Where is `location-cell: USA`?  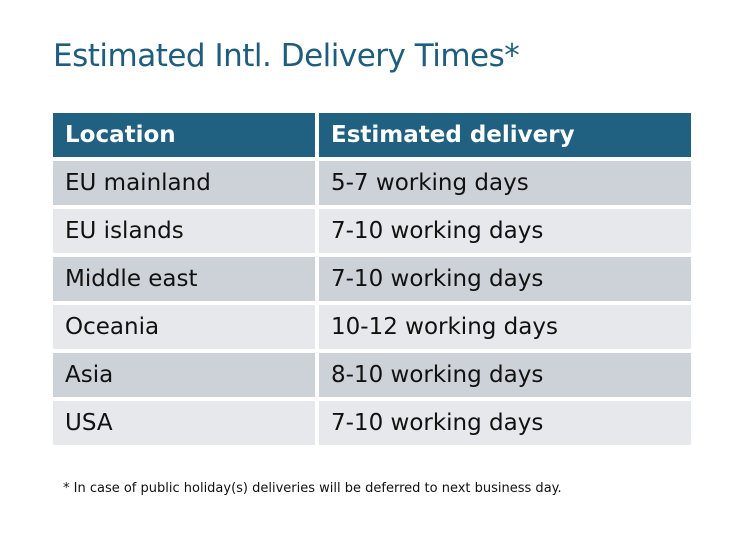 location-cell: USA is located at coordinates (184, 423).